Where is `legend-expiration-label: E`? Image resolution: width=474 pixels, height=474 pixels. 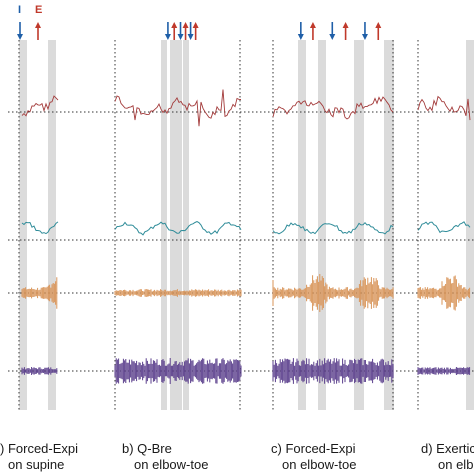 legend-expiration-label: E is located at coordinates (39, 10).